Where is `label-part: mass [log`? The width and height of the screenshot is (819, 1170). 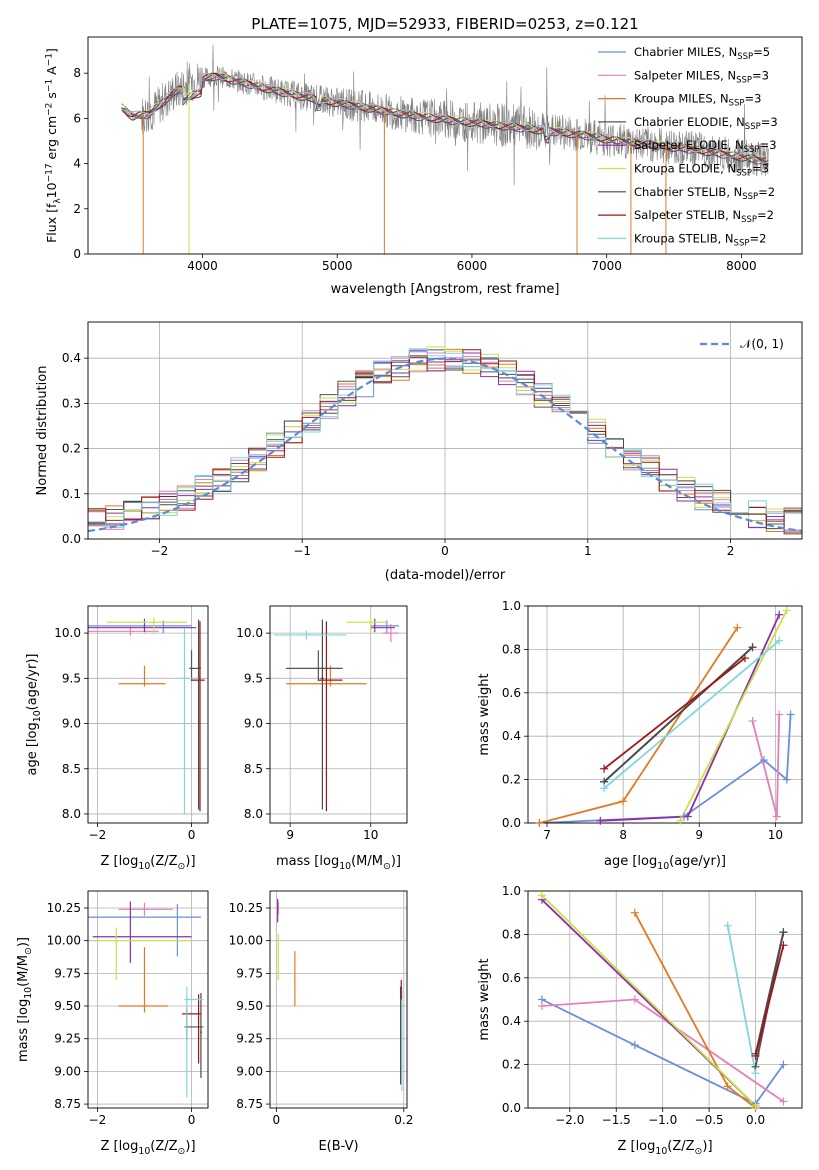 label-part: mass [log is located at coordinates (307, 861).